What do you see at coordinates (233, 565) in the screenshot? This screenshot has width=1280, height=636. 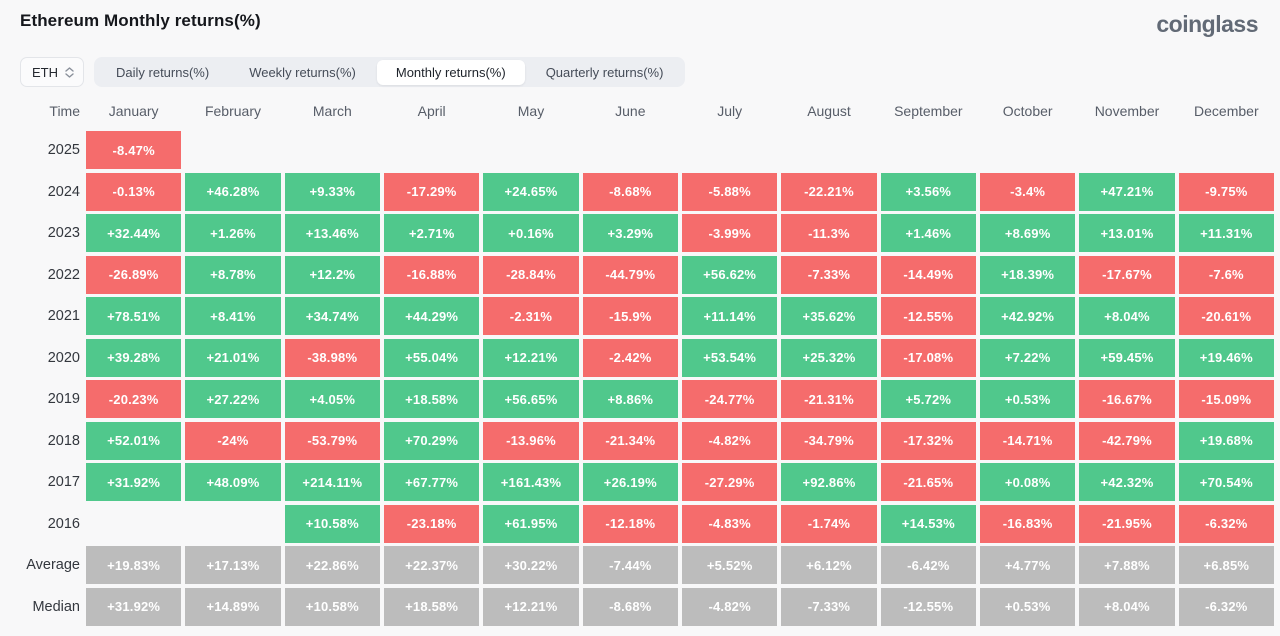 I see `return-cell: +17.13%` at bounding box center [233, 565].